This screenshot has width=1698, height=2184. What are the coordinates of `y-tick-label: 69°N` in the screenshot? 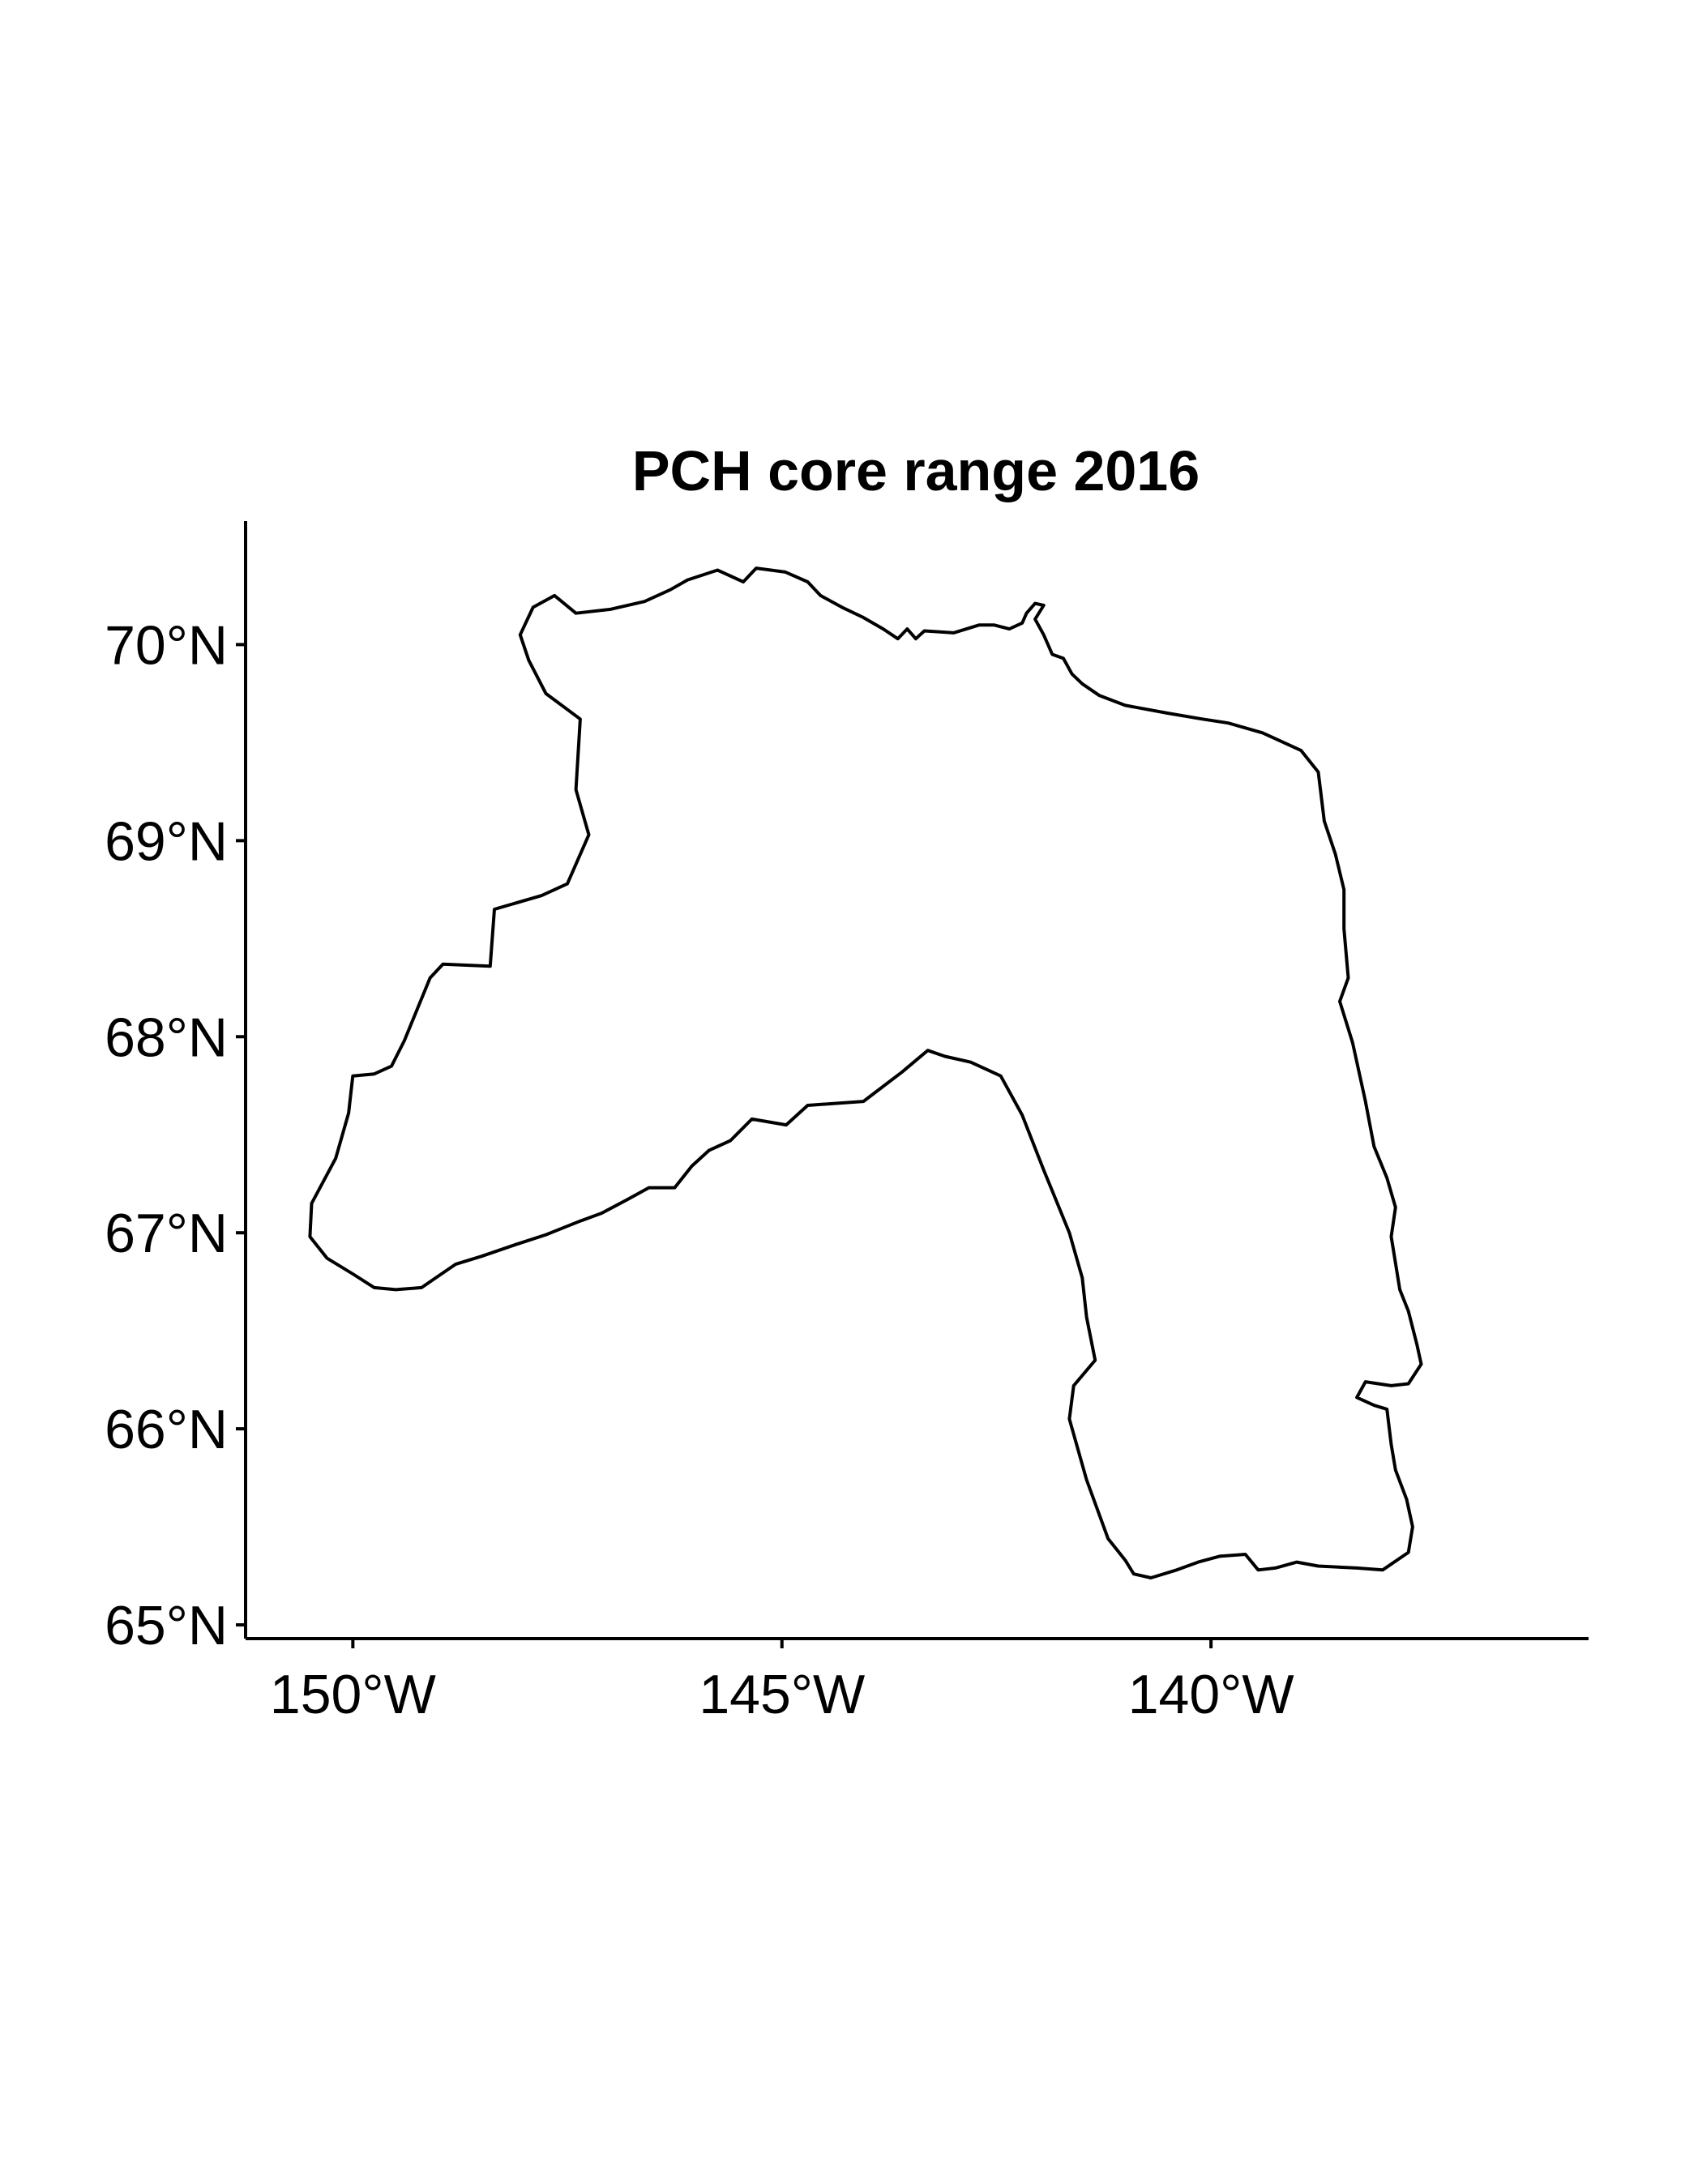 It's located at (166, 841).